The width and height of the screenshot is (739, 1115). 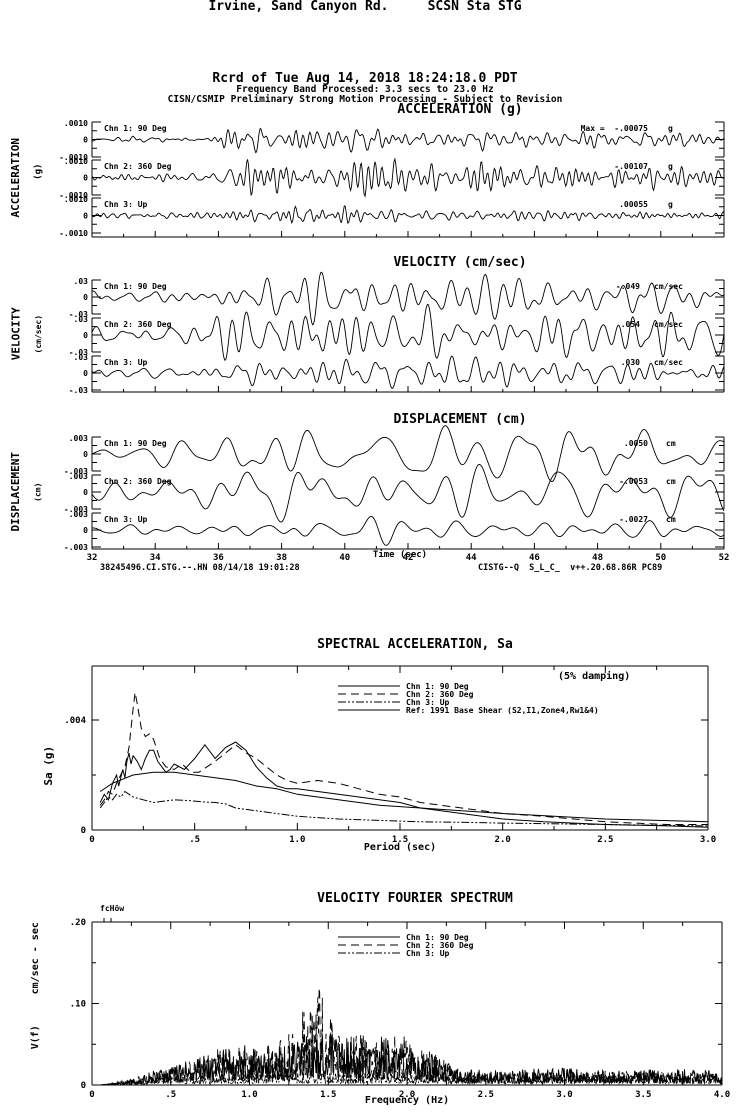 What do you see at coordinates (503, 840) in the screenshot?
I see `period-tick-label: 2.0` at bounding box center [503, 840].